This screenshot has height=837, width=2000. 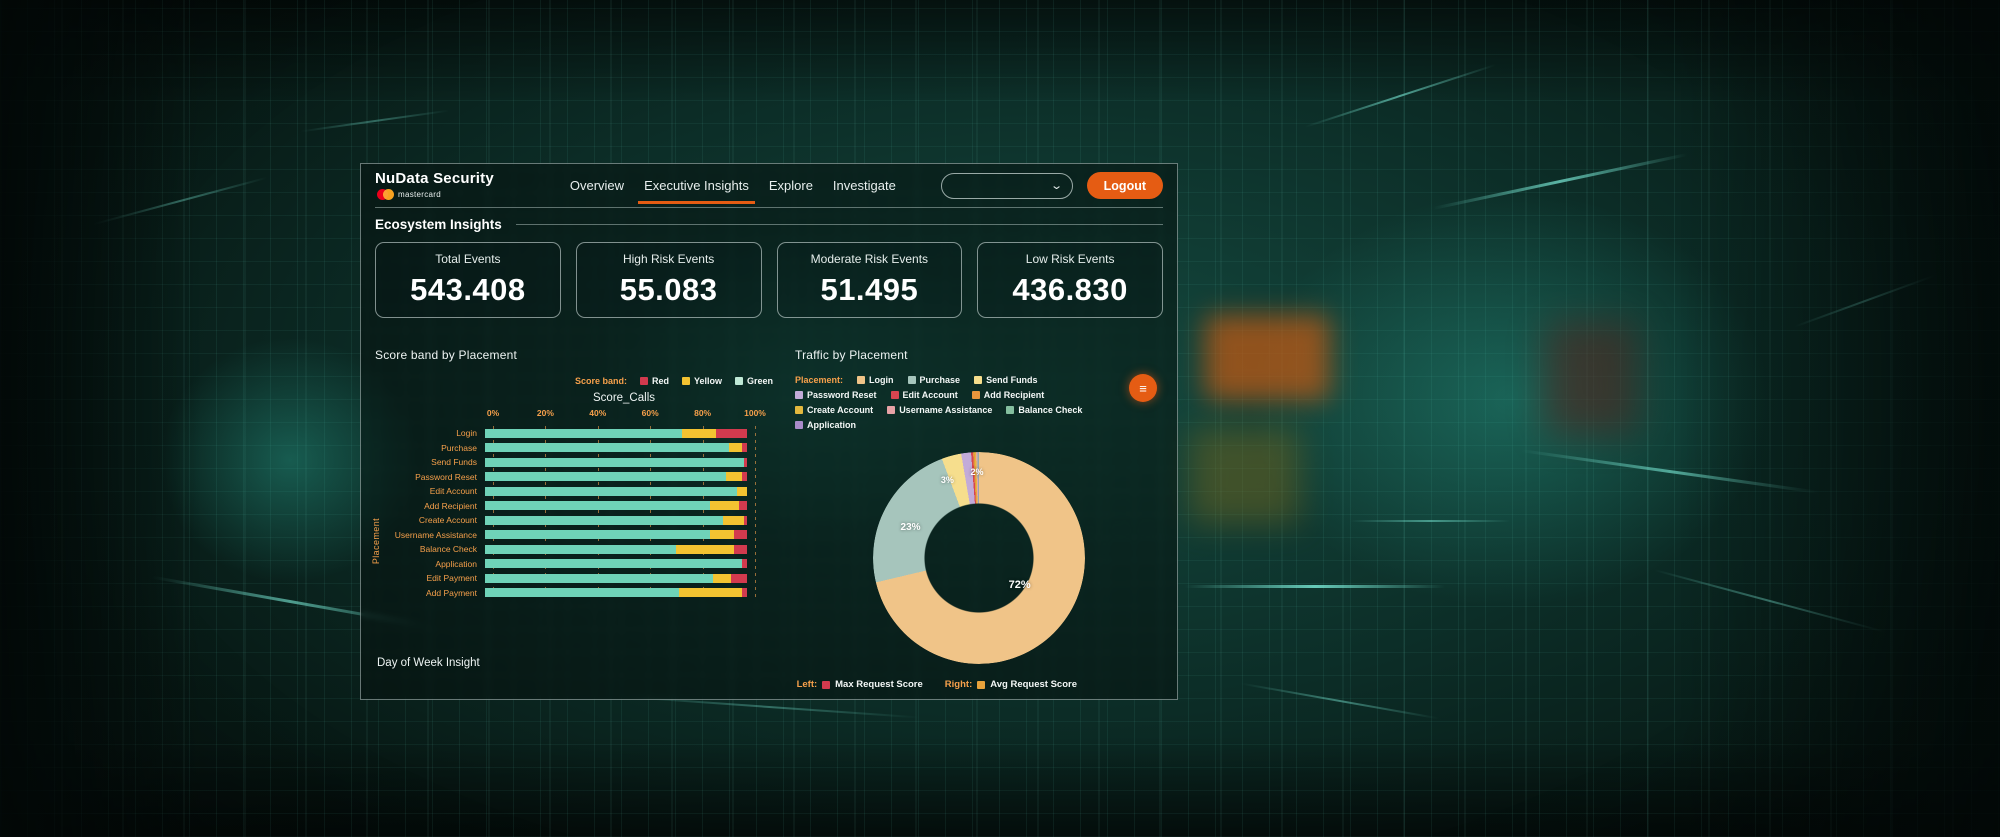 I want to click on legend-item-red: Red, so click(x=654, y=381).